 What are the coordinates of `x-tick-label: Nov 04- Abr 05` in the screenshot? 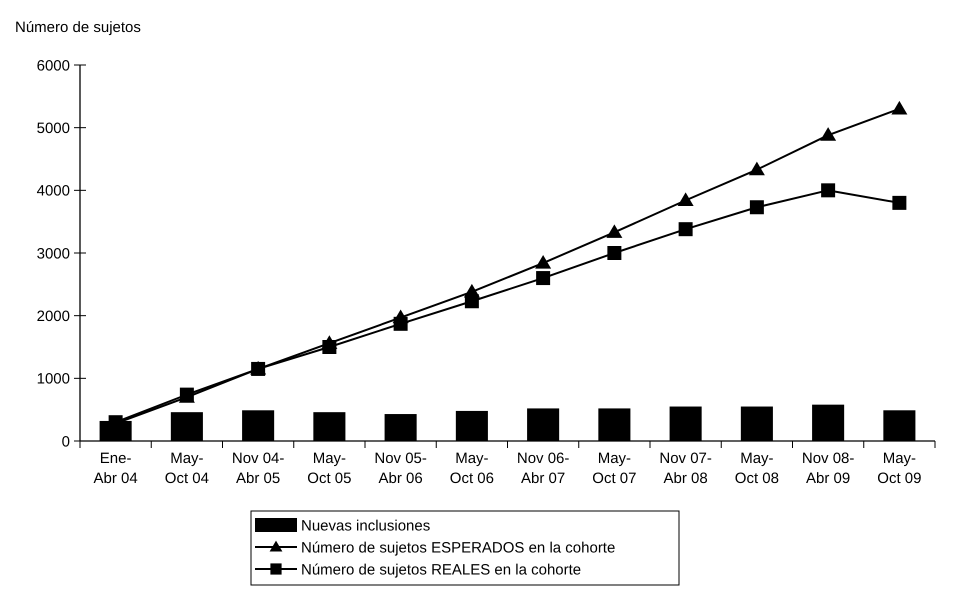 It's located at (258, 468).